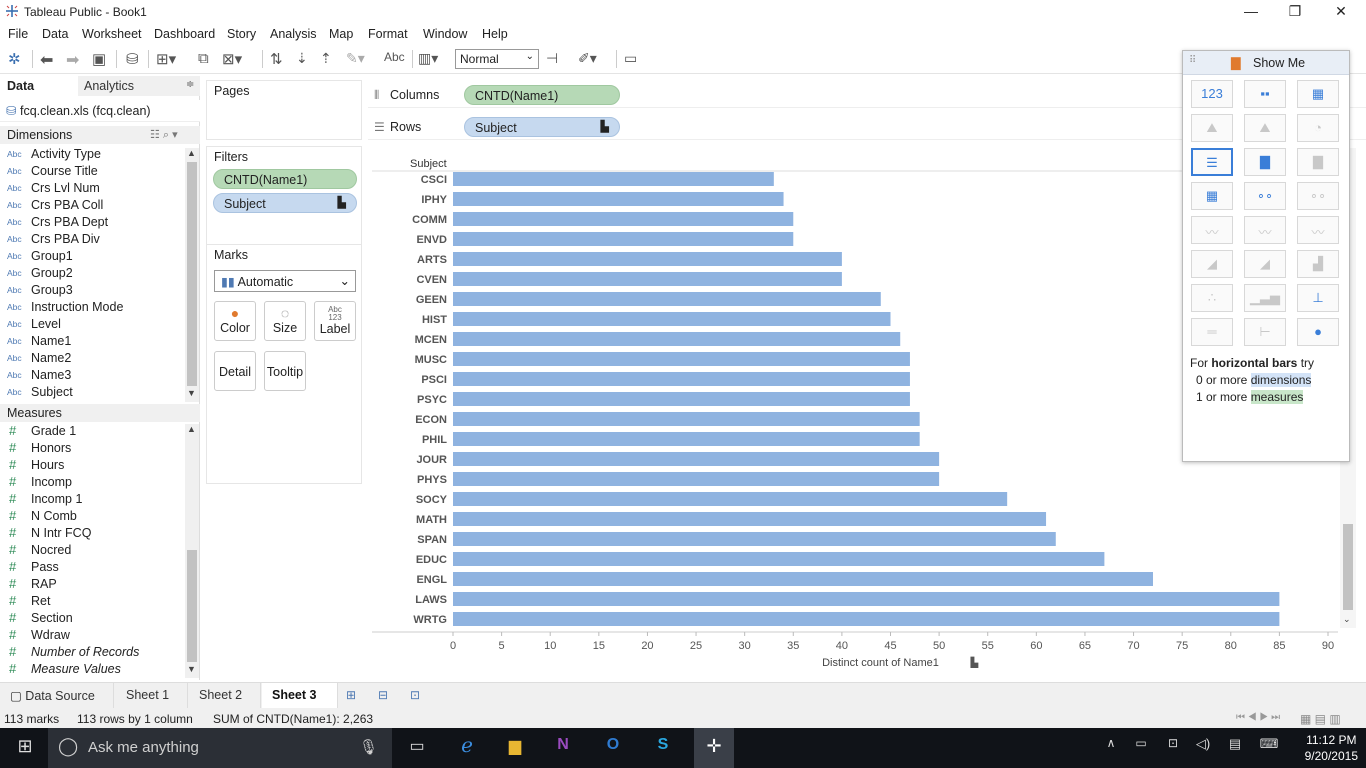 The image size is (1366, 768). I want to click on chart-type-stacked-bars-icon: ▇, so click(1265, 162).